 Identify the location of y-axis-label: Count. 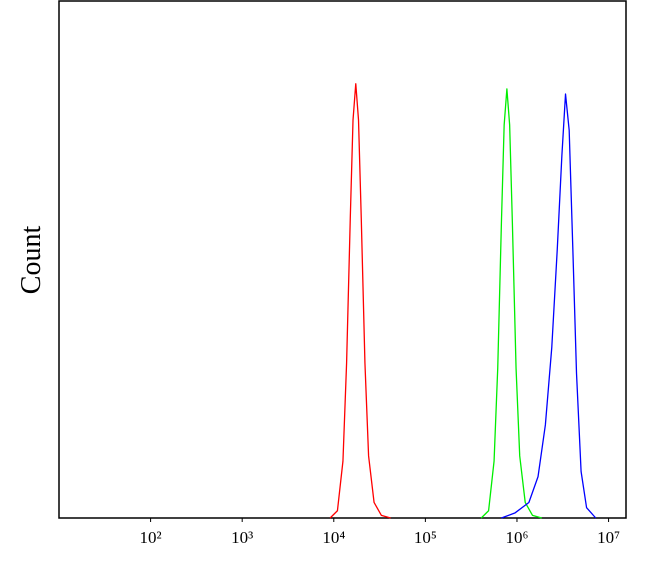
(31, 260).